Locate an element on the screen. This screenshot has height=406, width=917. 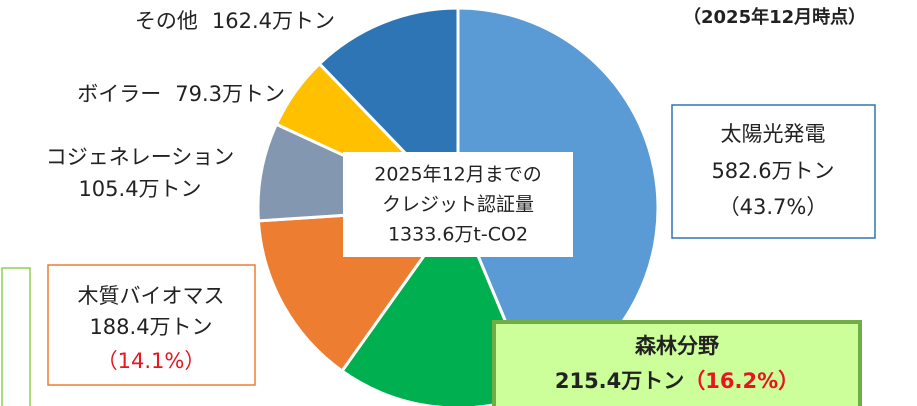
center-label: クレジット認証量 is located at coordinates (458, 205).